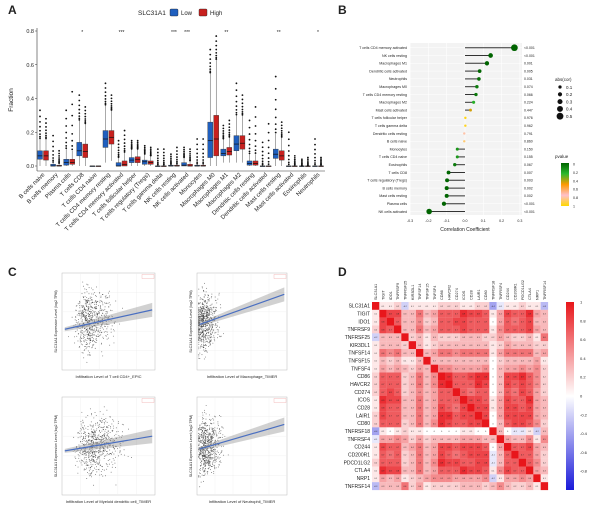 This screenshot has width=600, height=511. What do you see at coordinates (242, 501) in the screenshot?
I see `x-axis-label: Infiltration Level of Neutrophil_TIMER` at bounding box center [242, 501].